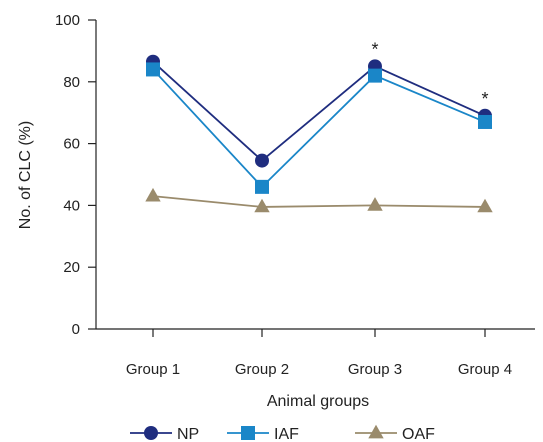 The height and width of the screenshot is (442, 543). I want to click on legend-label-oaf: OAF, so click(418, 434).